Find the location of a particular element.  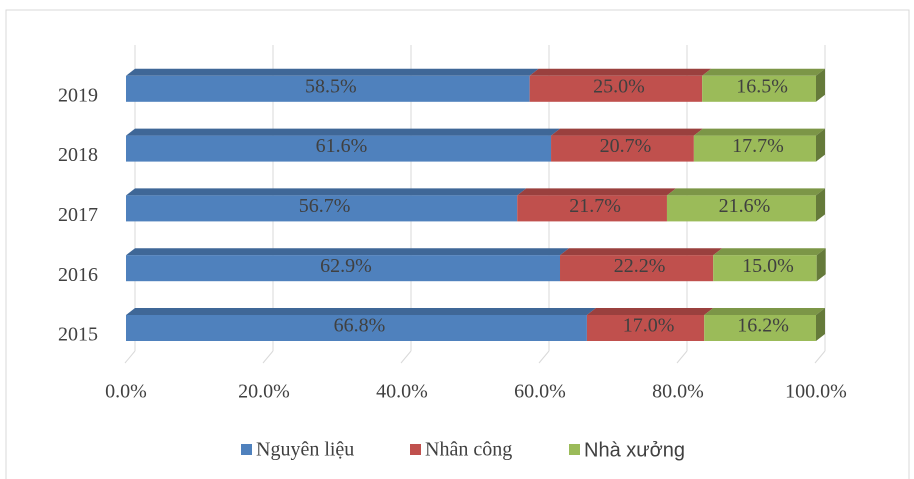

x-tick-label: 0.0% is located at coordinates (126, 392).